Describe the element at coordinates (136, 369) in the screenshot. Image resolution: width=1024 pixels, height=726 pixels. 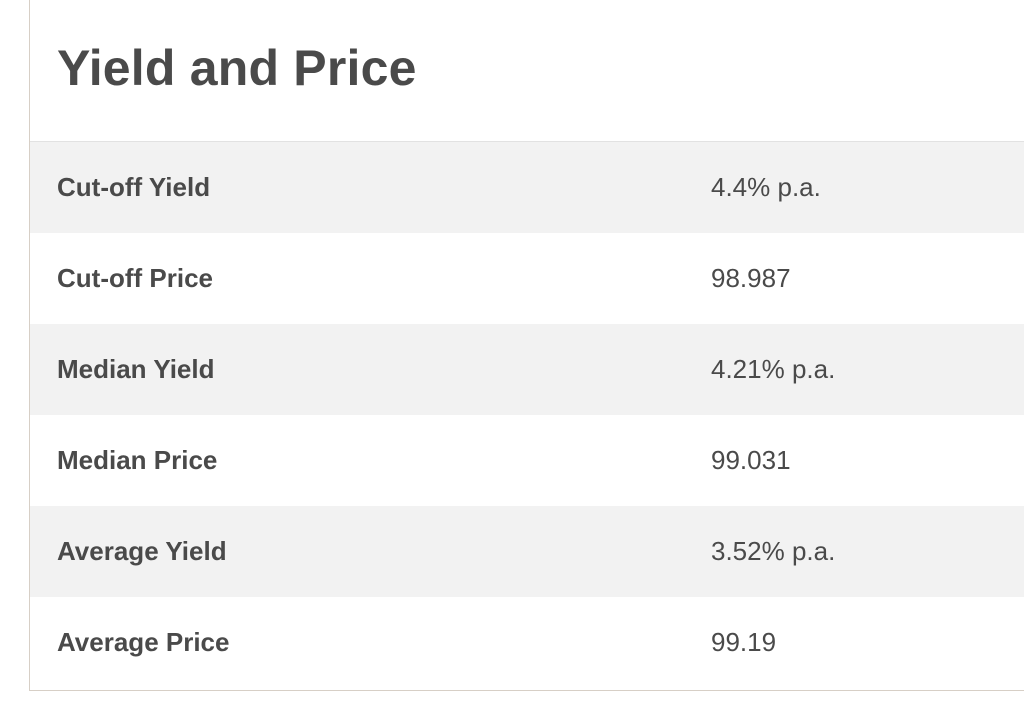
I see `row-label: Median Yield` at that location.